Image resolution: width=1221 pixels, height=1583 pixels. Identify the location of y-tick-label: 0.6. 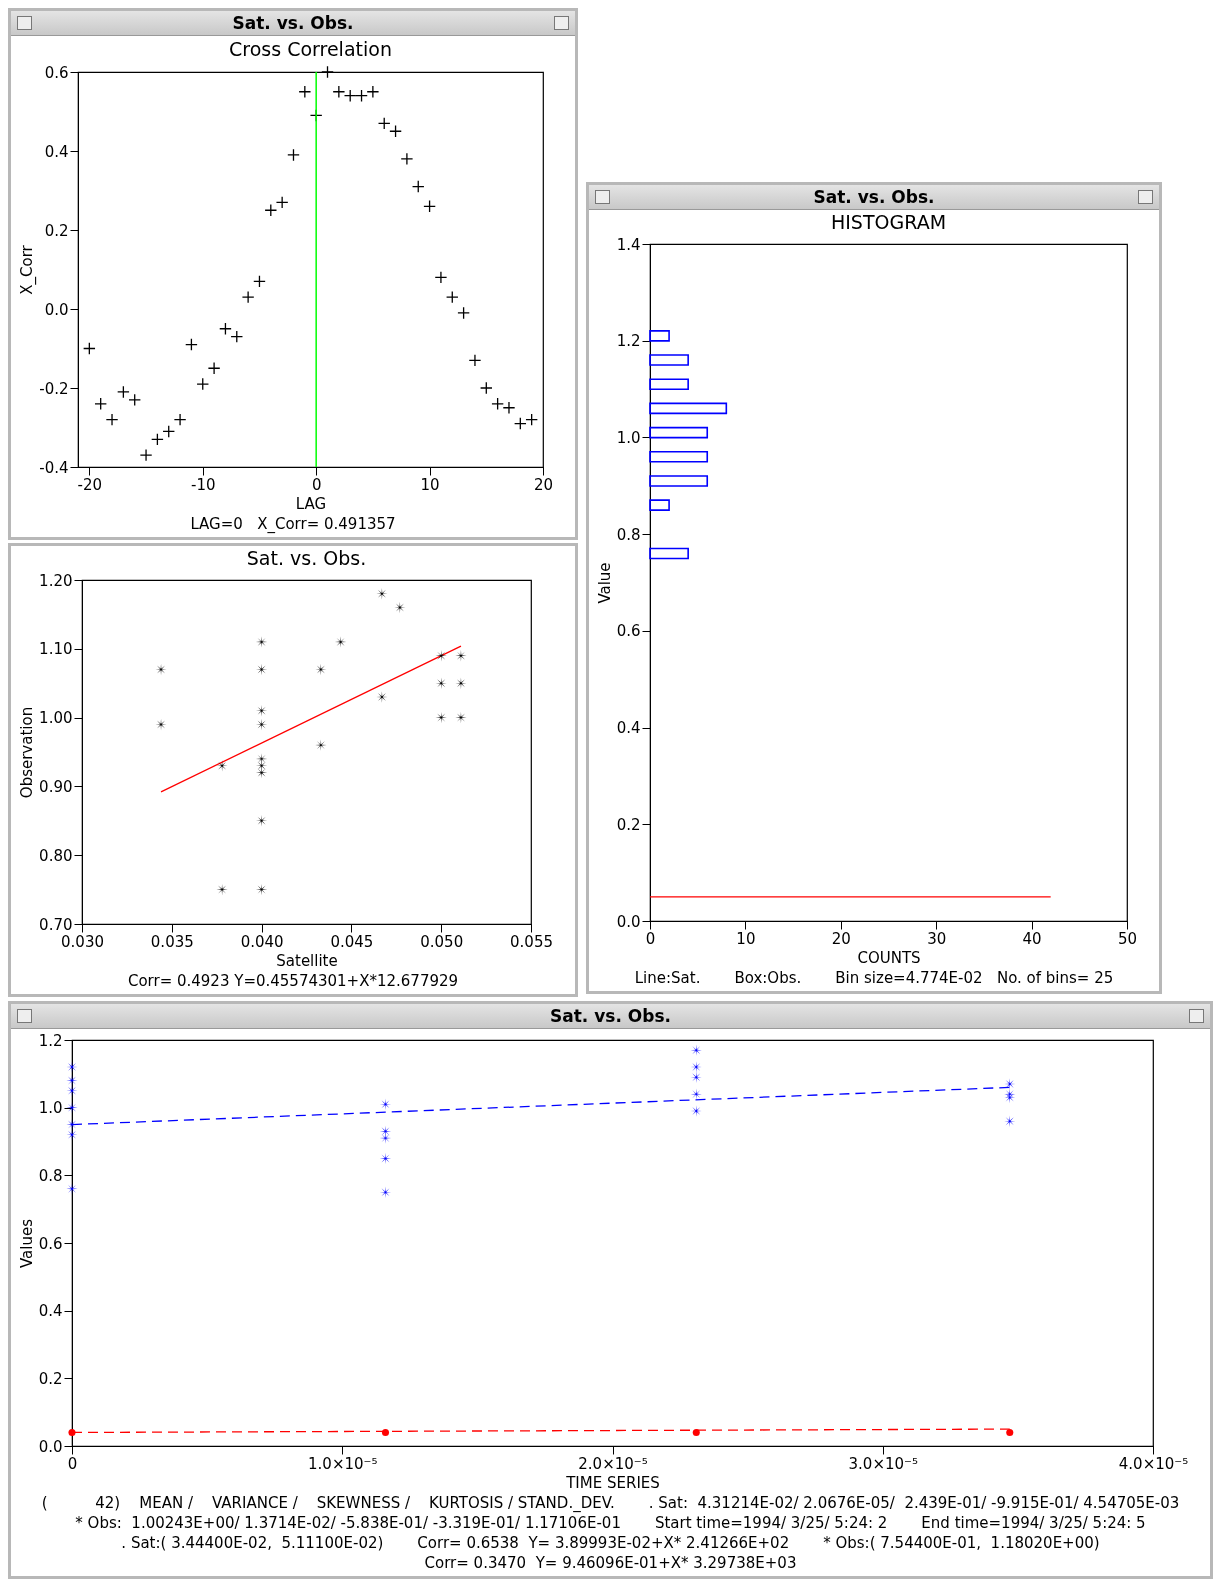
(50, 1243).